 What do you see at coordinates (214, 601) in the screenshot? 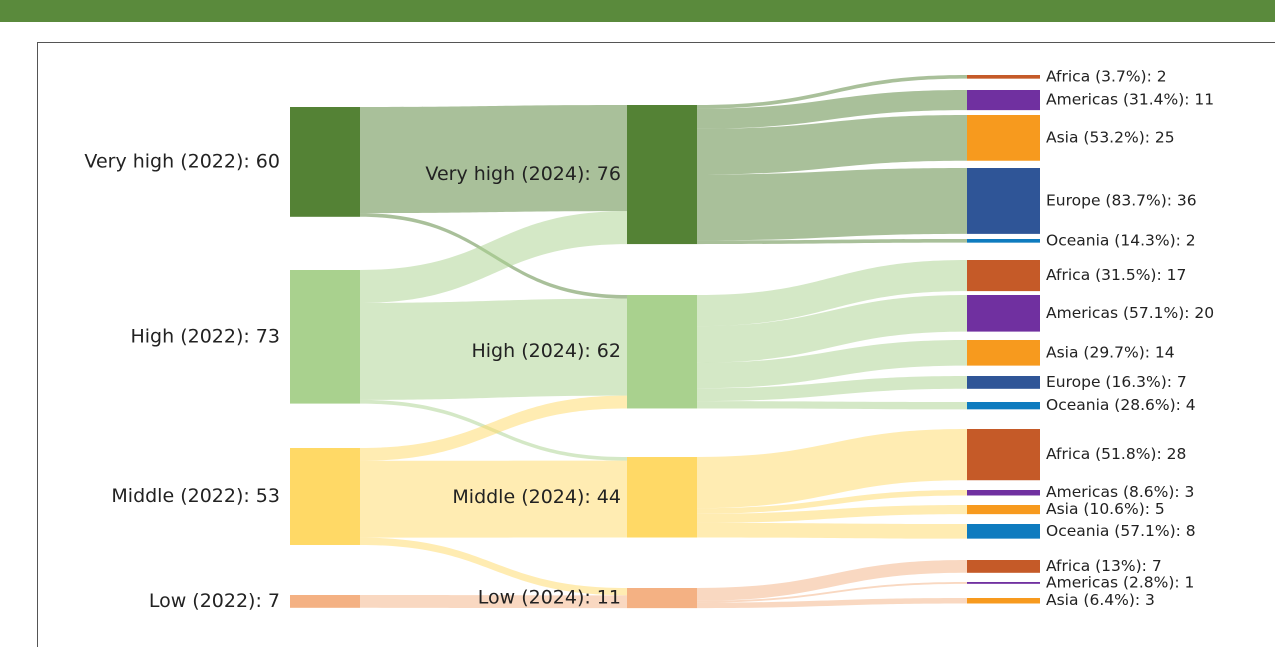
I see `node-label: Low (2022): 7` at bounding box center [214, 601].